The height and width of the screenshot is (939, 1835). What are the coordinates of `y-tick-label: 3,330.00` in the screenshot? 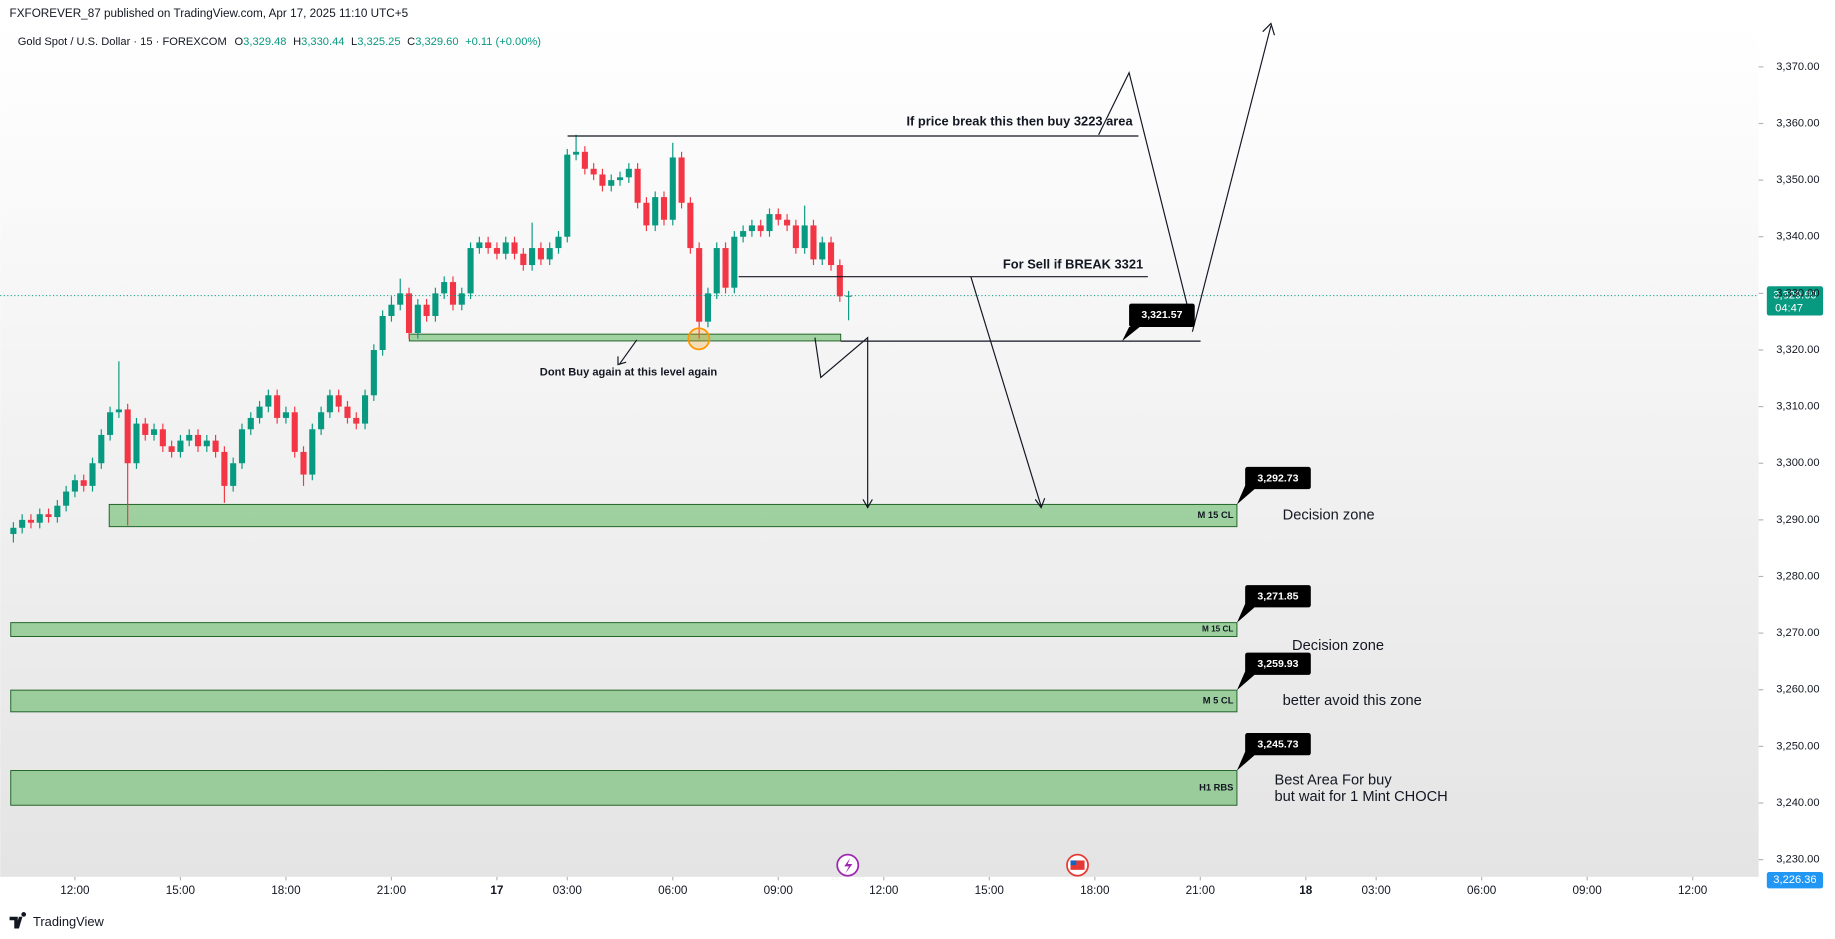 It's located at (1797, 293).